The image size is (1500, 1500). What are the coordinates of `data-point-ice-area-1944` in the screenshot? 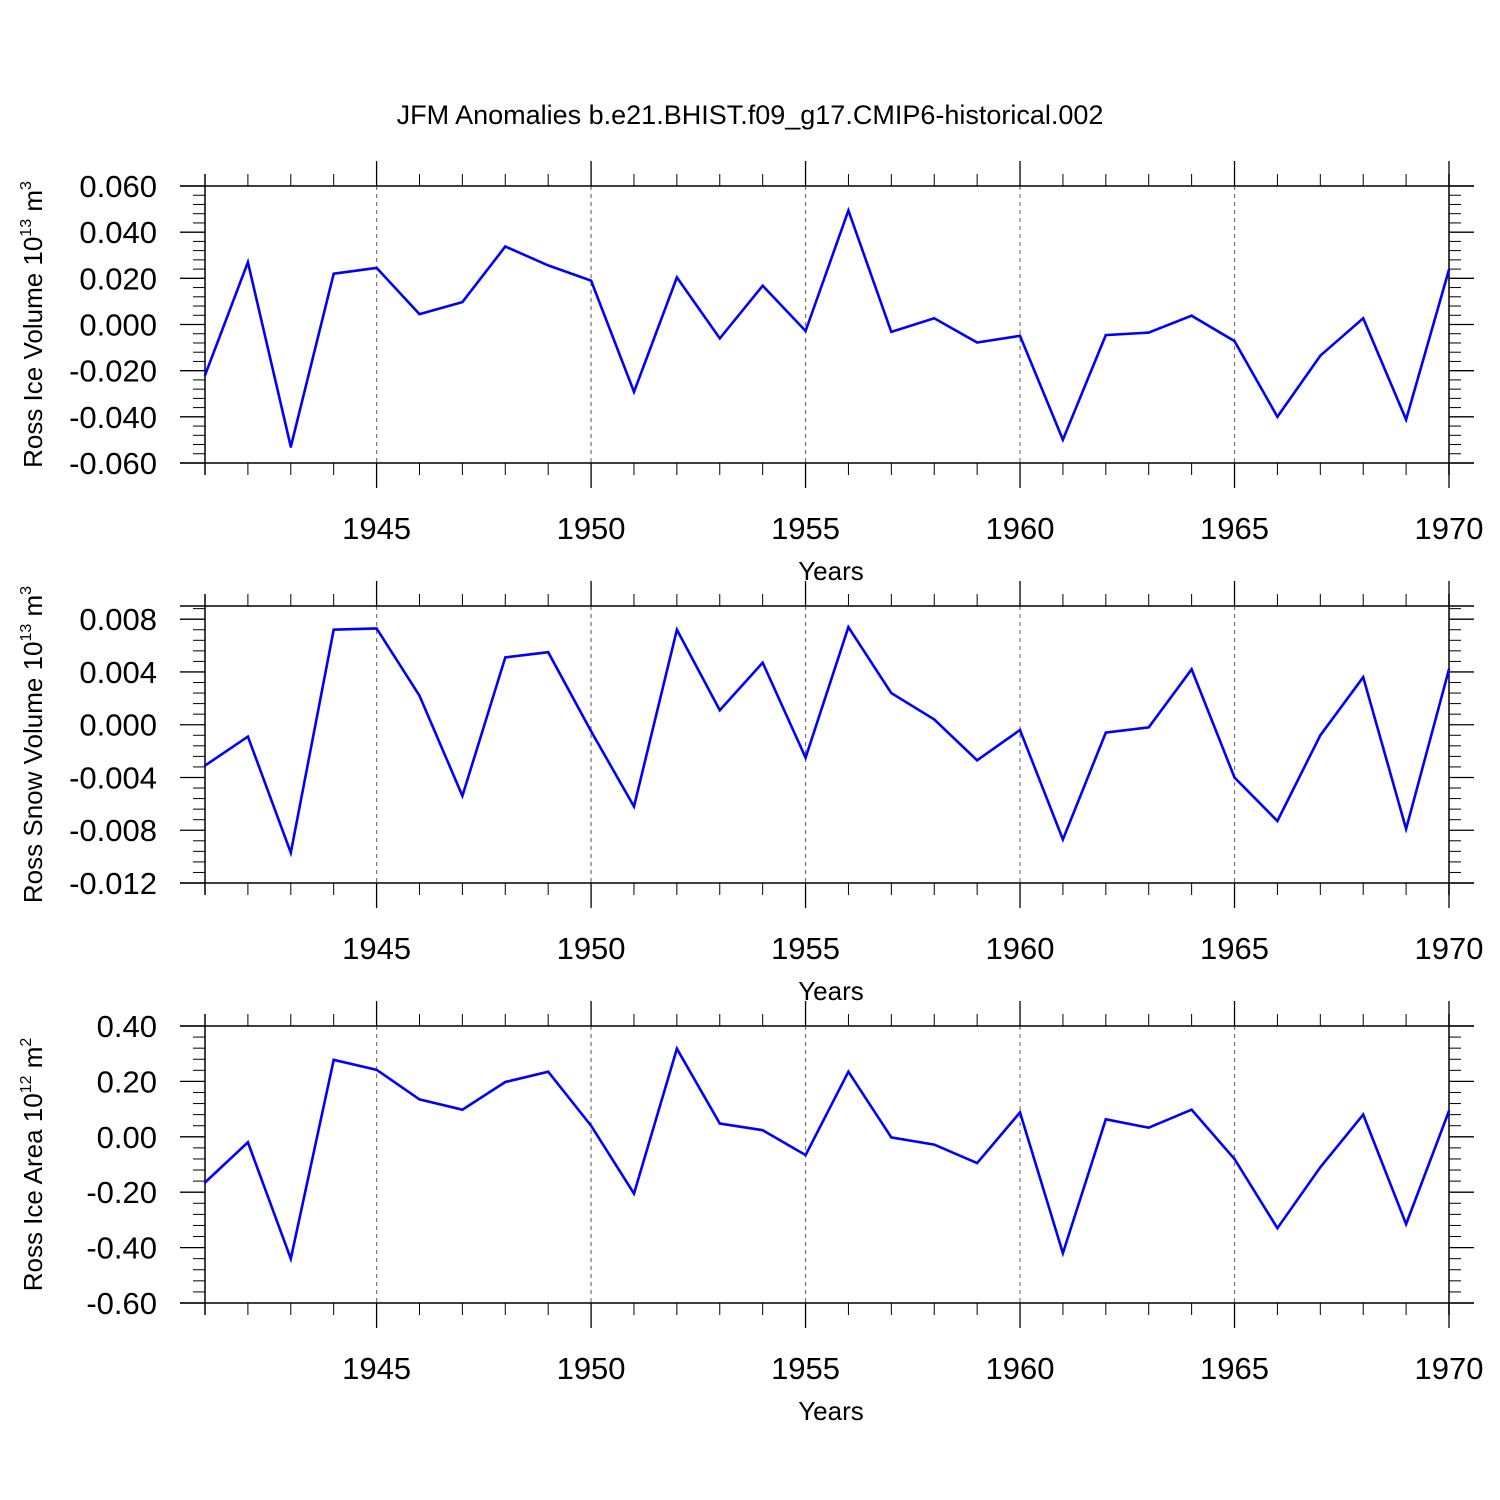 It's located at (333, 1059).